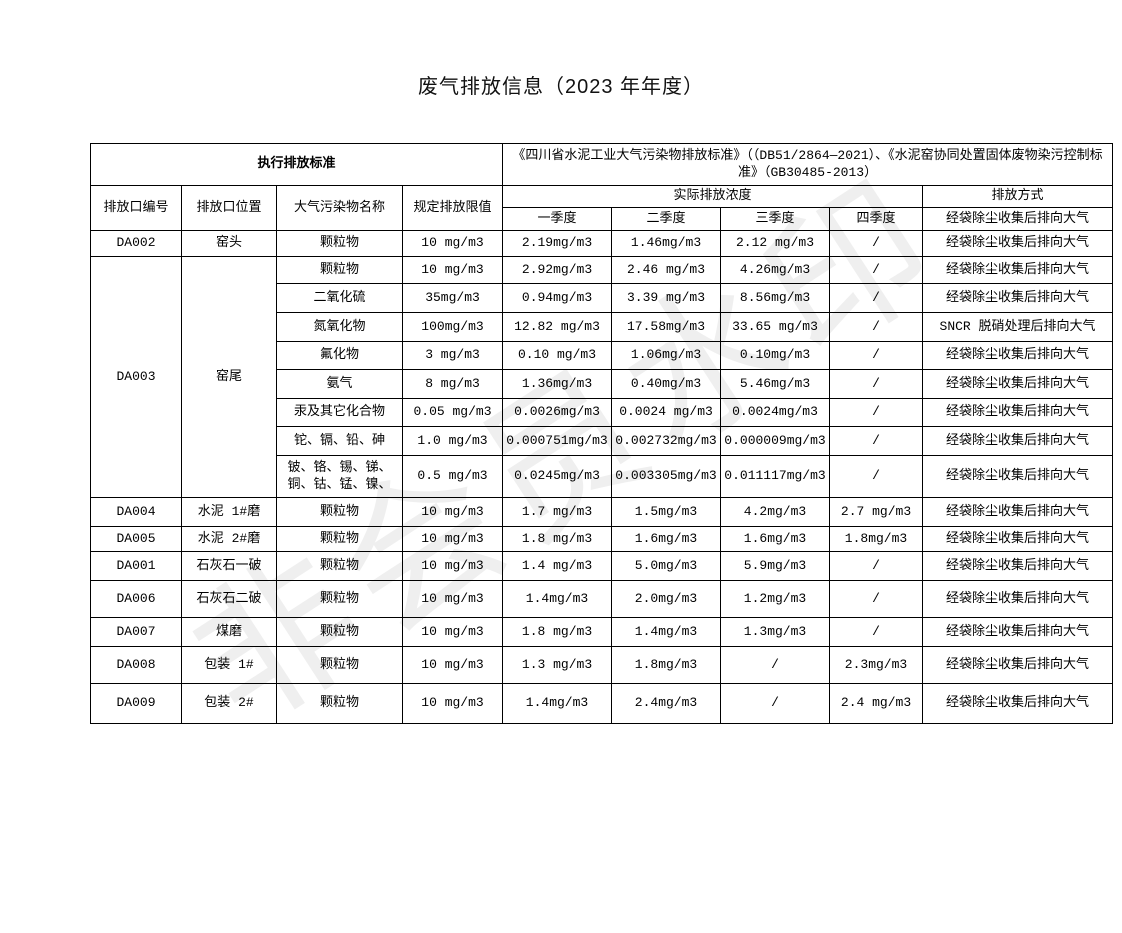 The width and height of the screenshot is (1122, 933). Describe the element at coordinates (557, 219) in the screenshot. I see `header-quarter-1: 一季度` at that location.